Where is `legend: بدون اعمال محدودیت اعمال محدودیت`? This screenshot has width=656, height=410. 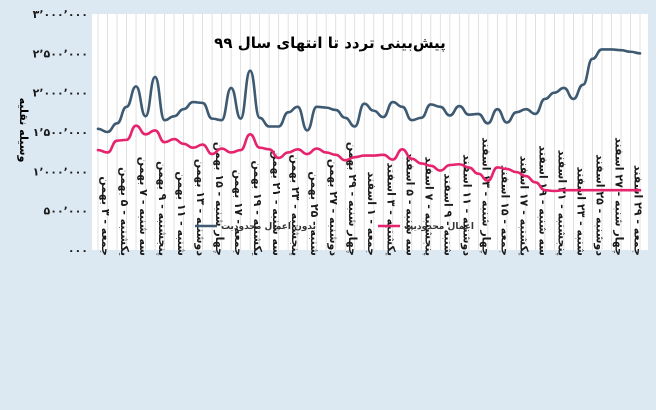 legend: بدون اعمال محدودیت اعمال محدودیت is located at coordinates (334, 227).